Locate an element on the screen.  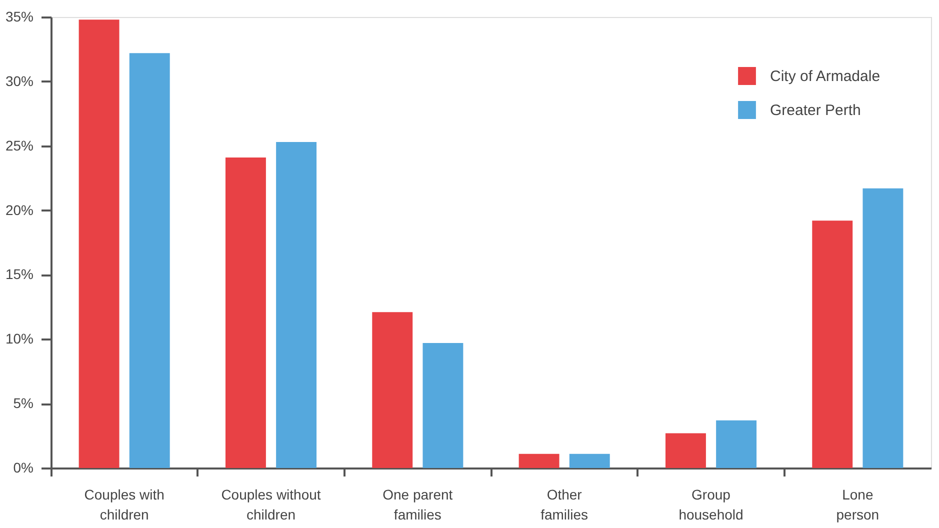
y-tick-label: 35% is located at coordinates (19, 16).